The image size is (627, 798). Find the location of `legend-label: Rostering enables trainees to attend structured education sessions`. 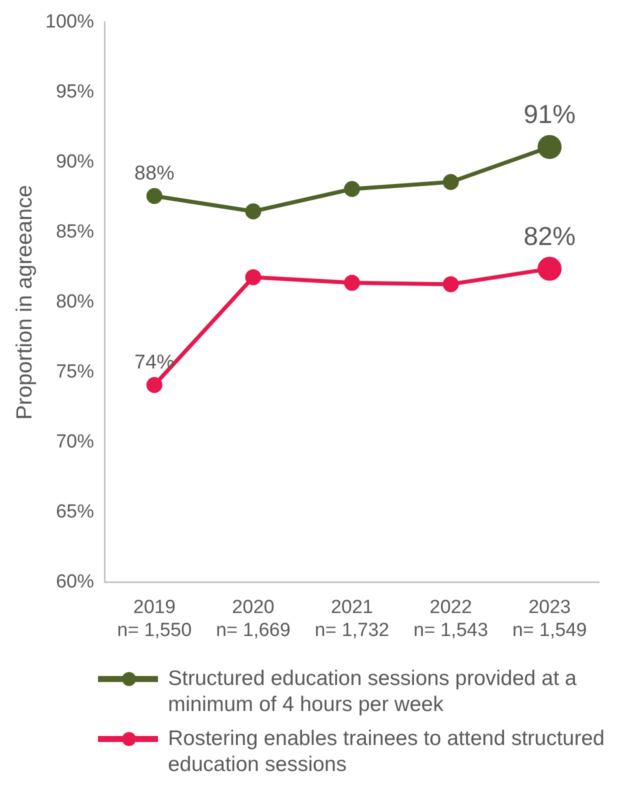

legend-label: Rostering enables trainees to attend structured education sessions is located at coordinates (387, 752).